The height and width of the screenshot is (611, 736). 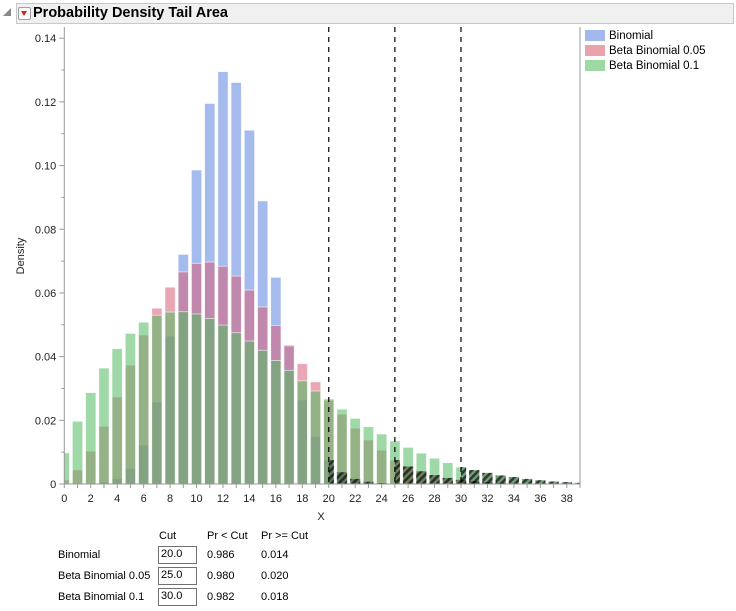 What do you see at coordinates (567, 499) in the screenshot?
I see `x-tick-label: 38` at bounding box center [567, 499].